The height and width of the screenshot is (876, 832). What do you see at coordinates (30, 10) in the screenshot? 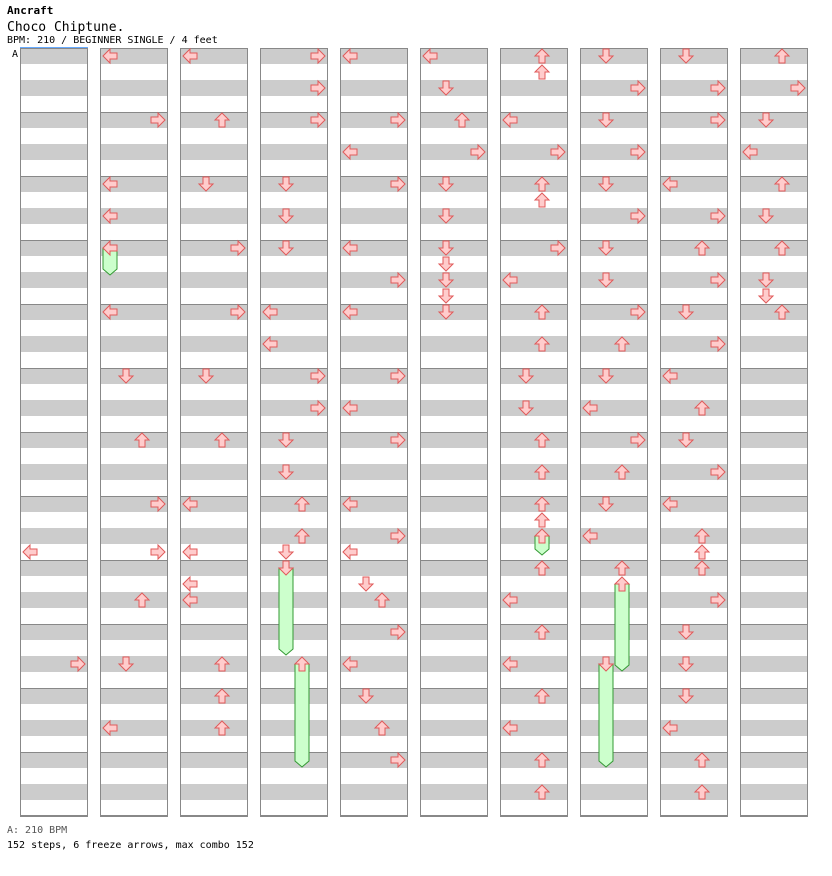
I see `artist-name: Ancraft` at bounding box center [30, 10].